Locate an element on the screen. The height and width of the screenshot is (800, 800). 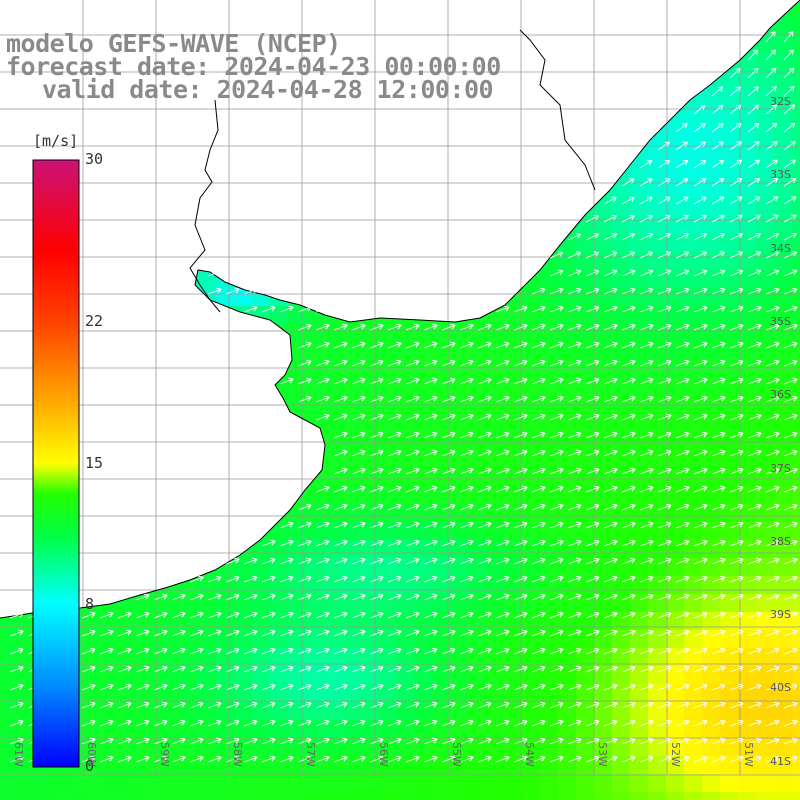
valid-date: valid date: 2024-04-28 12:00:00 is located at coordinates (268, 89).